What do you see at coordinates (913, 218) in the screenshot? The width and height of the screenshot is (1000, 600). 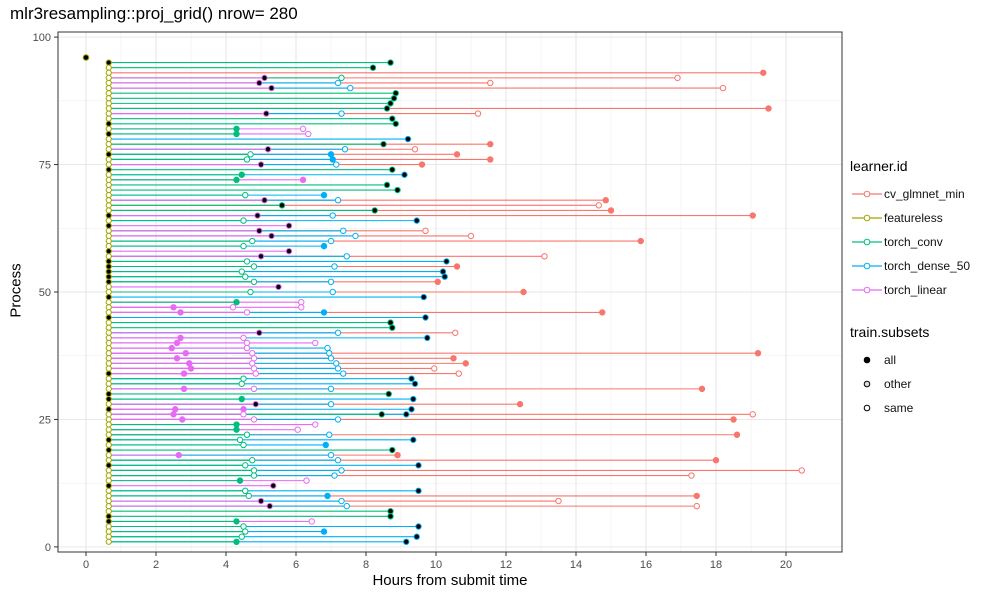 I see `legend-label: featureless` at bounding box center [913, 218].